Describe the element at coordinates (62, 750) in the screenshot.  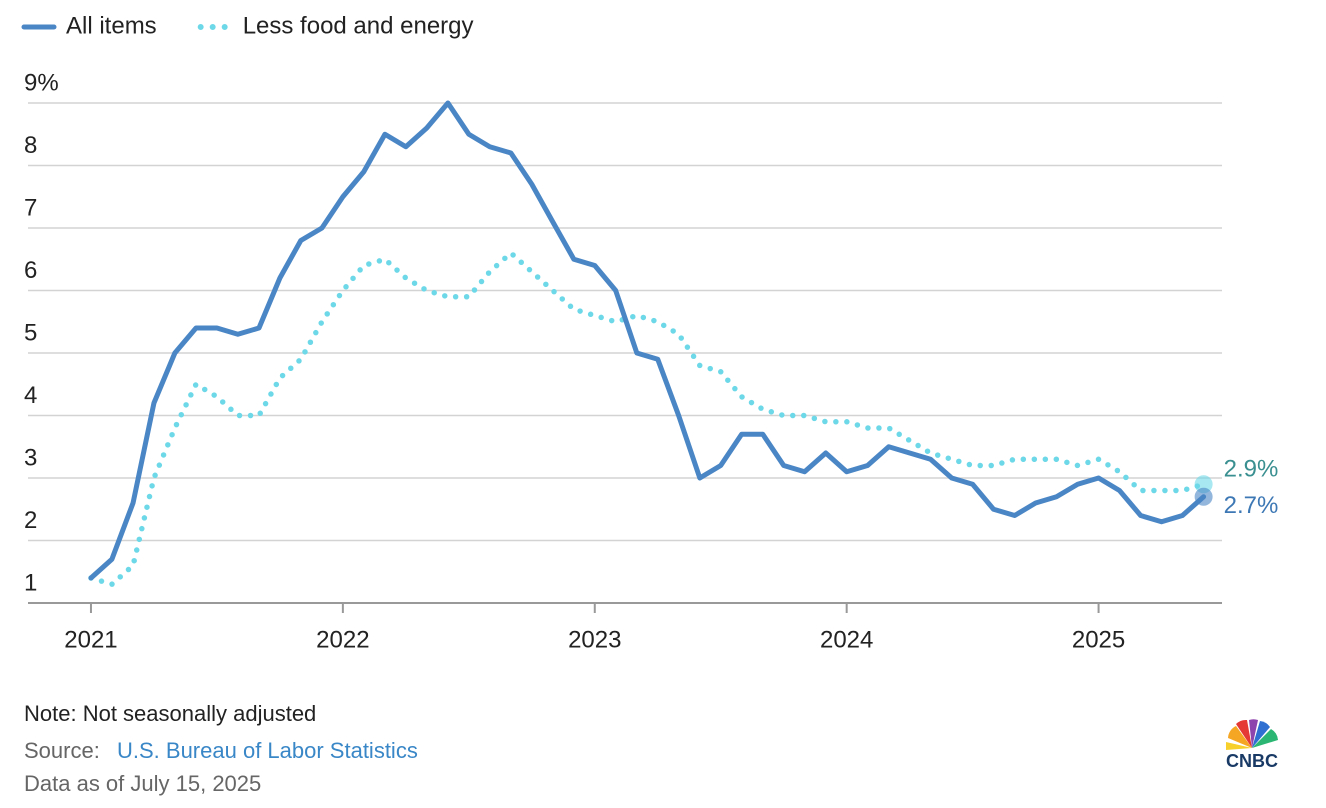
I see `source-label: Source:` at that location.